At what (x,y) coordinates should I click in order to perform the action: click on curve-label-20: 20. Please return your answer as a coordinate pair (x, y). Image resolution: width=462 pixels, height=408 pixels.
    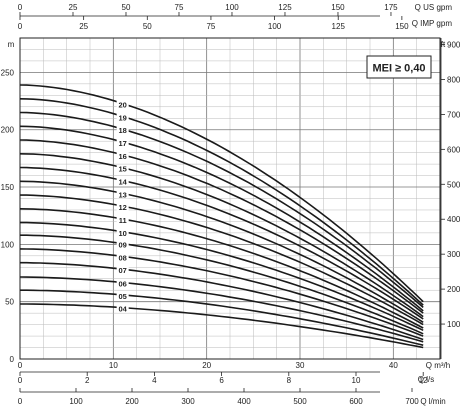
    Looking at the image, I should click on (122, 104).